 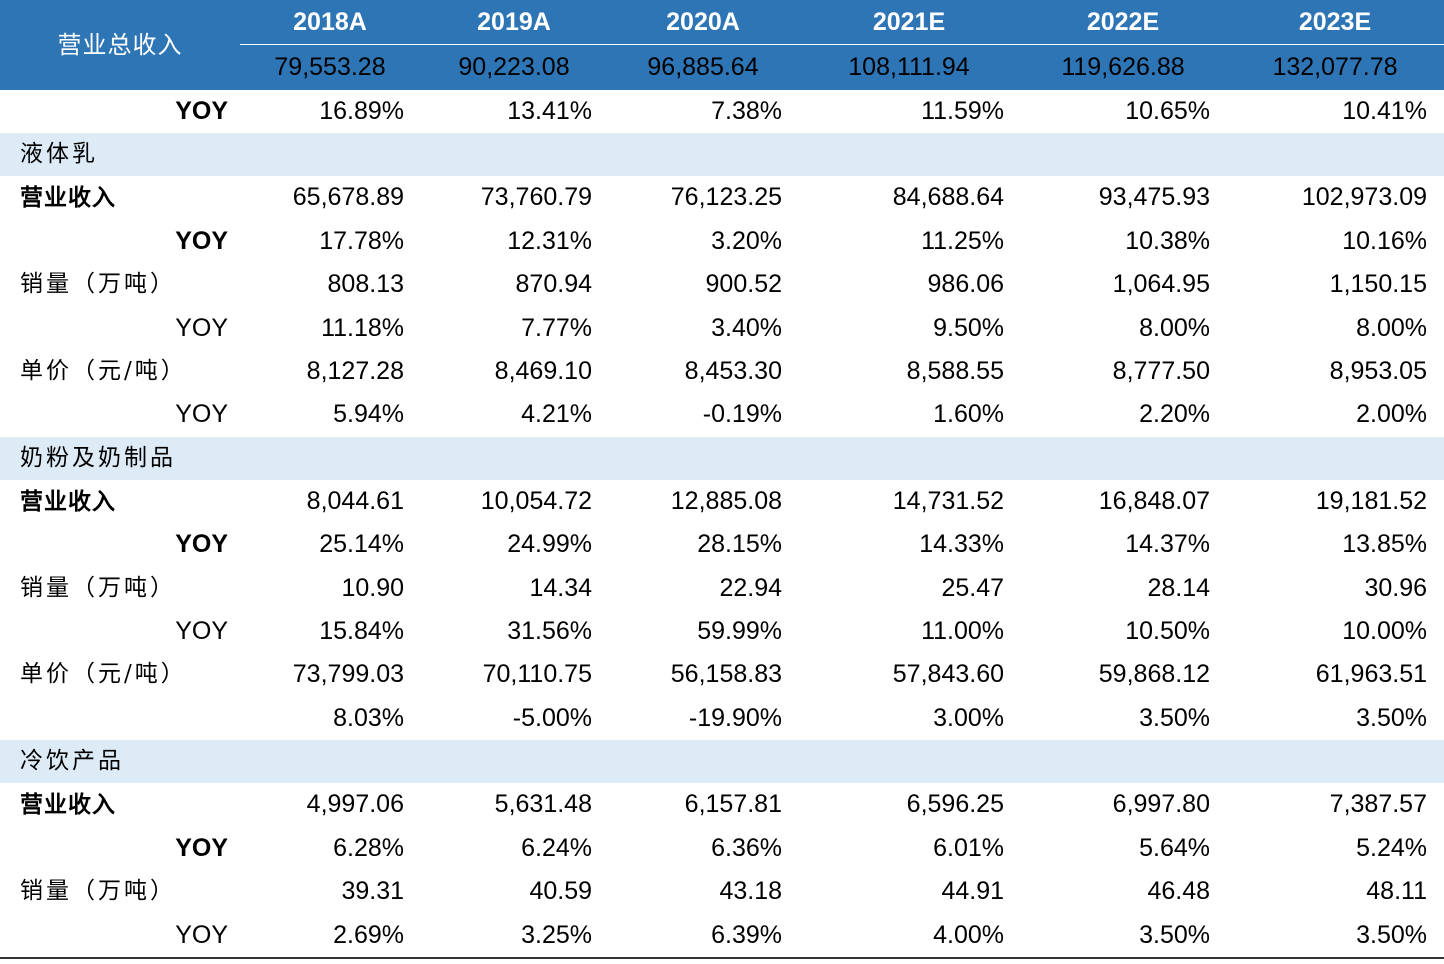 I want to click on value-cell: 8.03%, so click(x=368, y=717).